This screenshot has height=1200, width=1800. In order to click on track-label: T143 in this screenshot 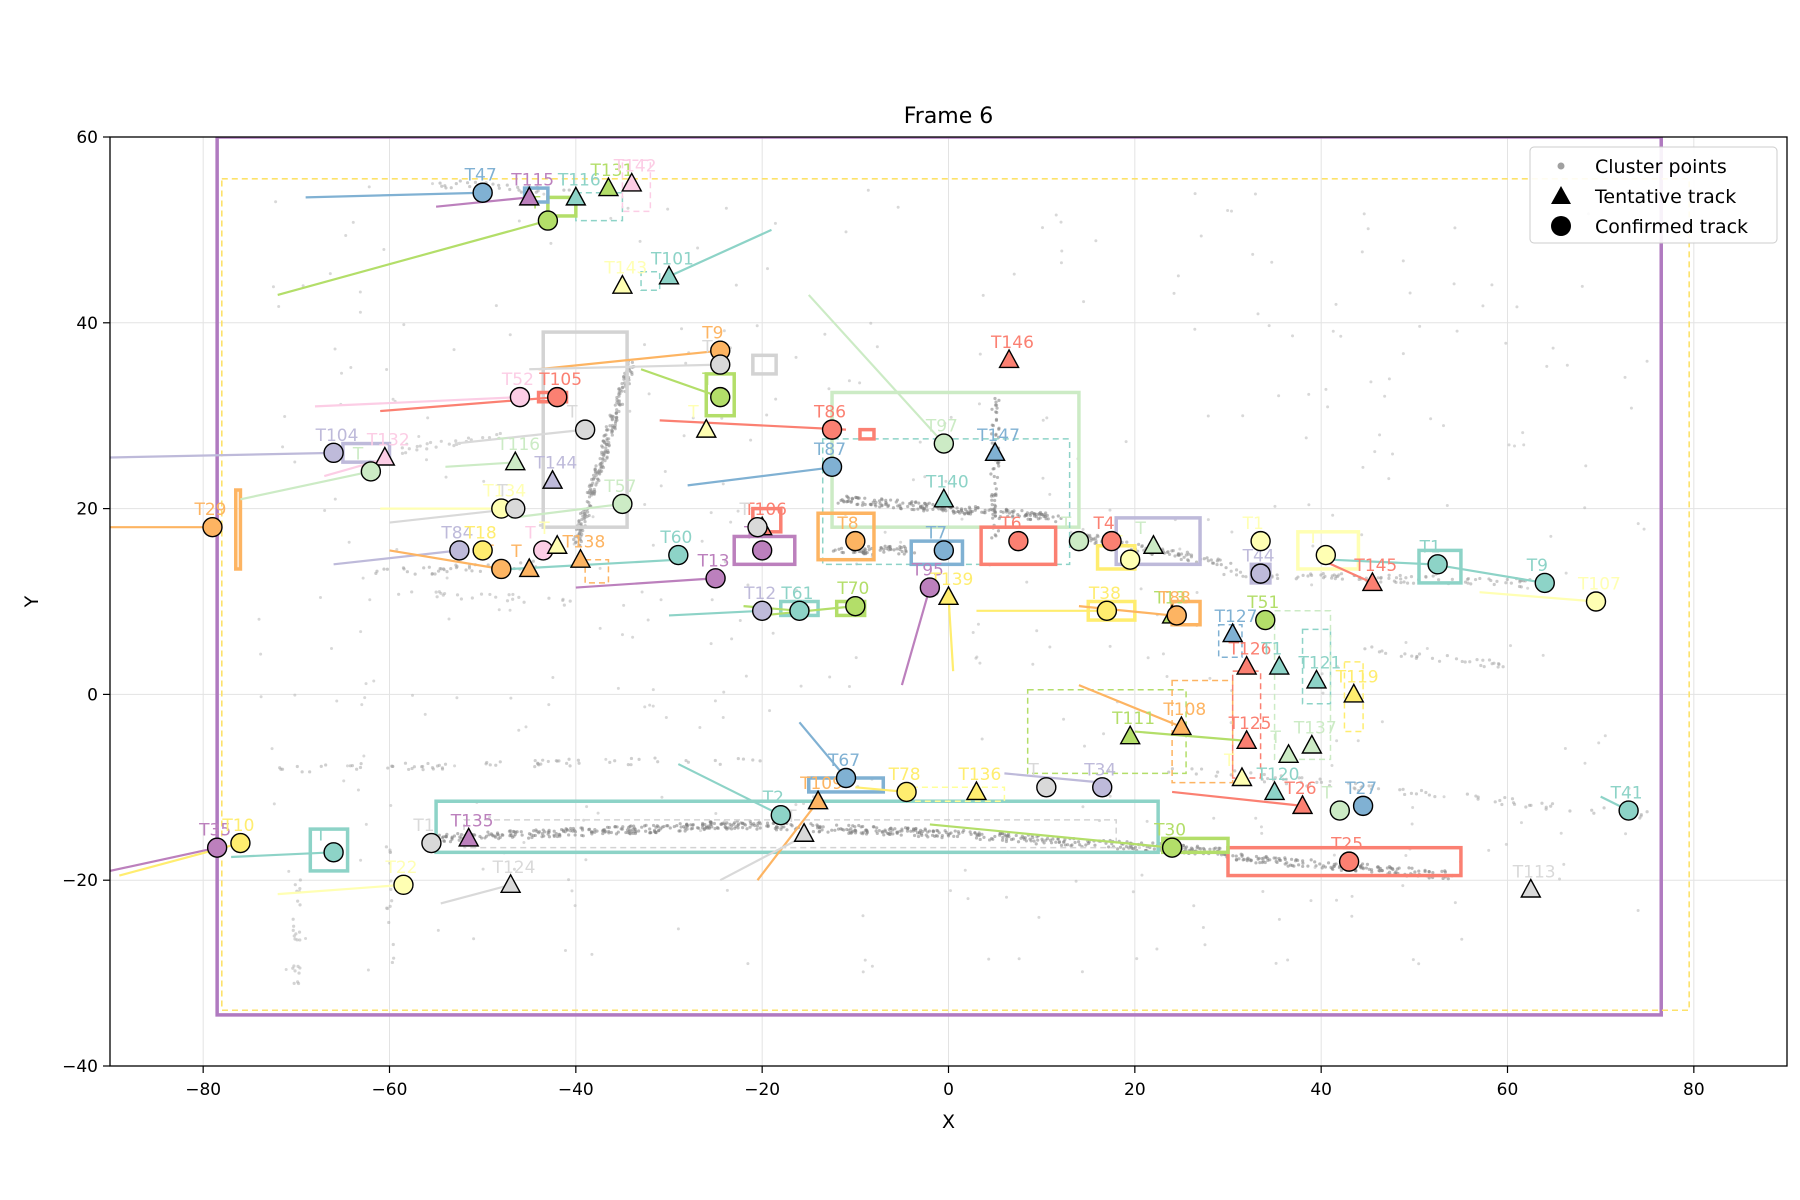, I will do `click(625, 269)`.